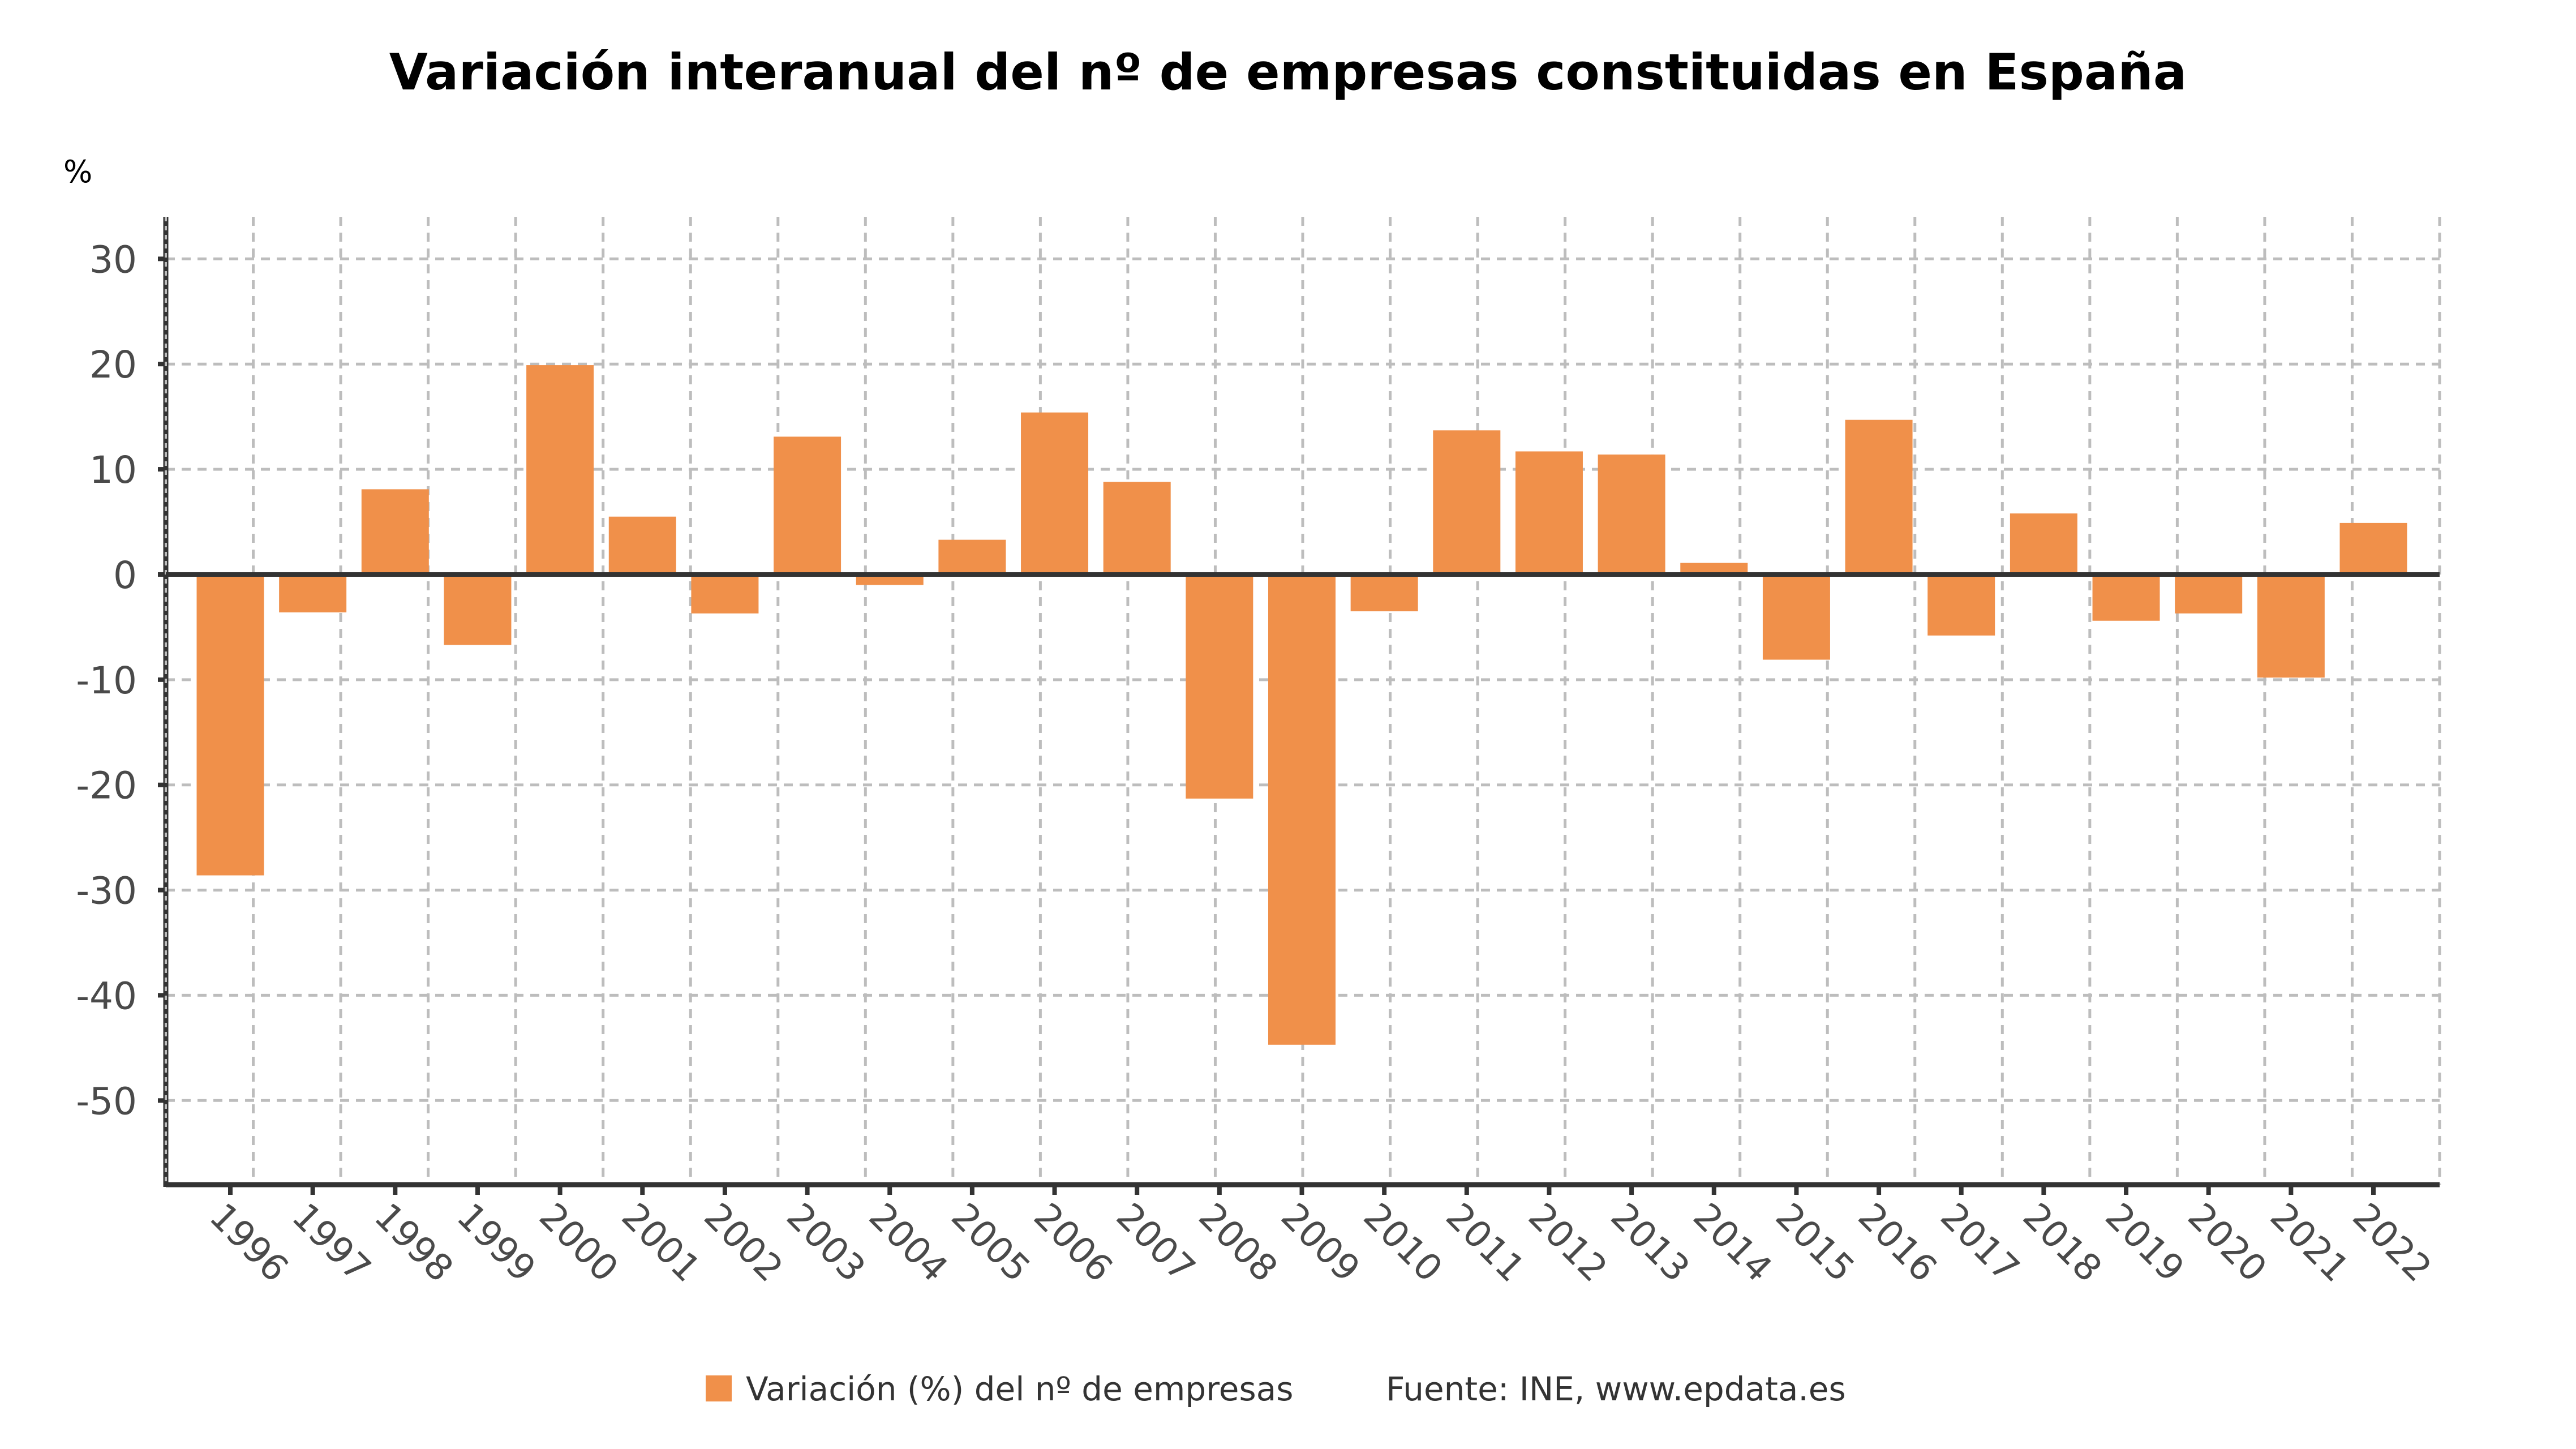 Image resolution: width=2576 pixels, height=1449 pixels. Describe the element at coordinates (230, 725) in the screenshot. I see `bar-1996` at that location.